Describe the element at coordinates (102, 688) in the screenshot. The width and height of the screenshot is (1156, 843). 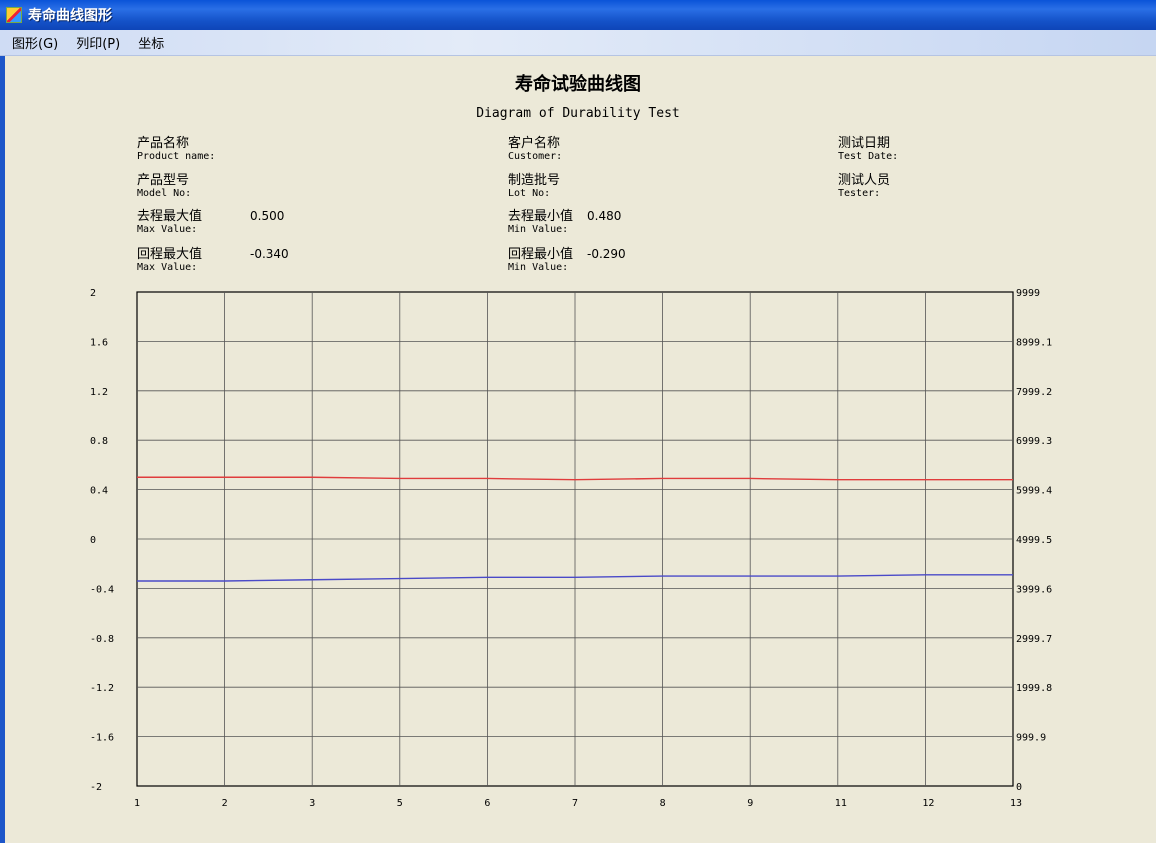
I see `y-left-tick-label: -1.2` at that location.